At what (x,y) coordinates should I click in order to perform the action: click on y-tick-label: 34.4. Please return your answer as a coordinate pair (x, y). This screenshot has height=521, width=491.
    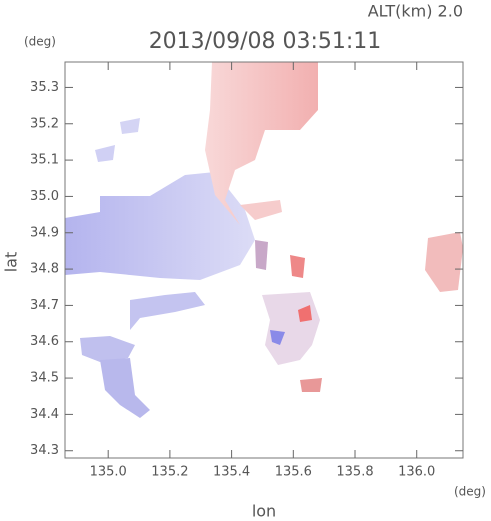
    Looking at the image, I should click on (44, 414).